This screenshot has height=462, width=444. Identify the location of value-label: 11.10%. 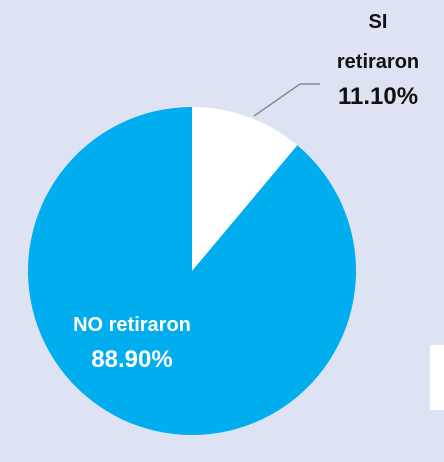
(378, 96).